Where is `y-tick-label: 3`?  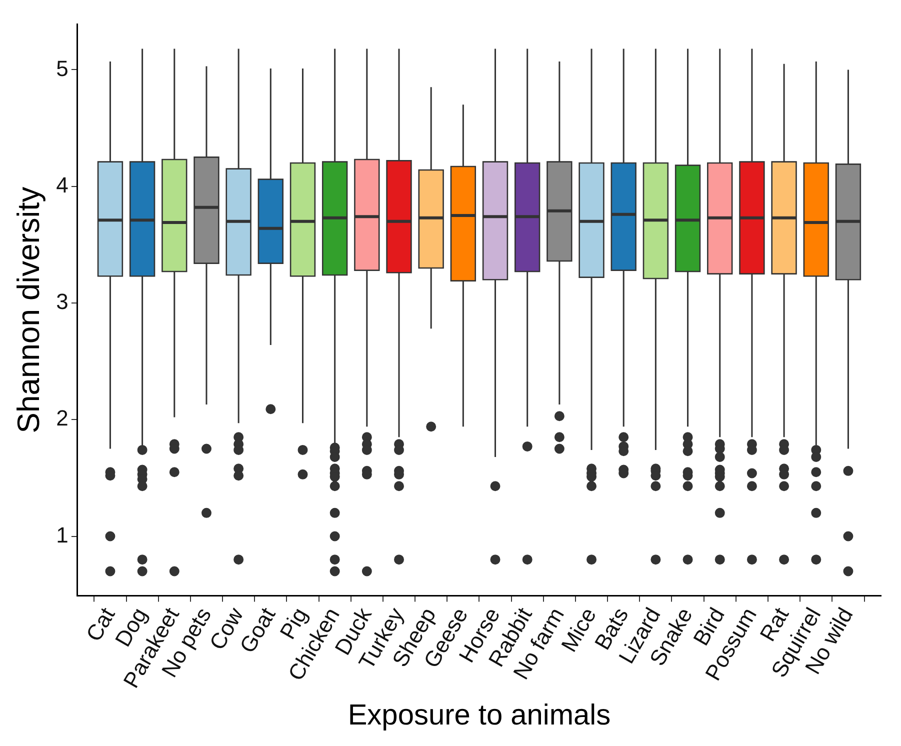
y-tick-label: 3 is located at coordinates (62, 301).